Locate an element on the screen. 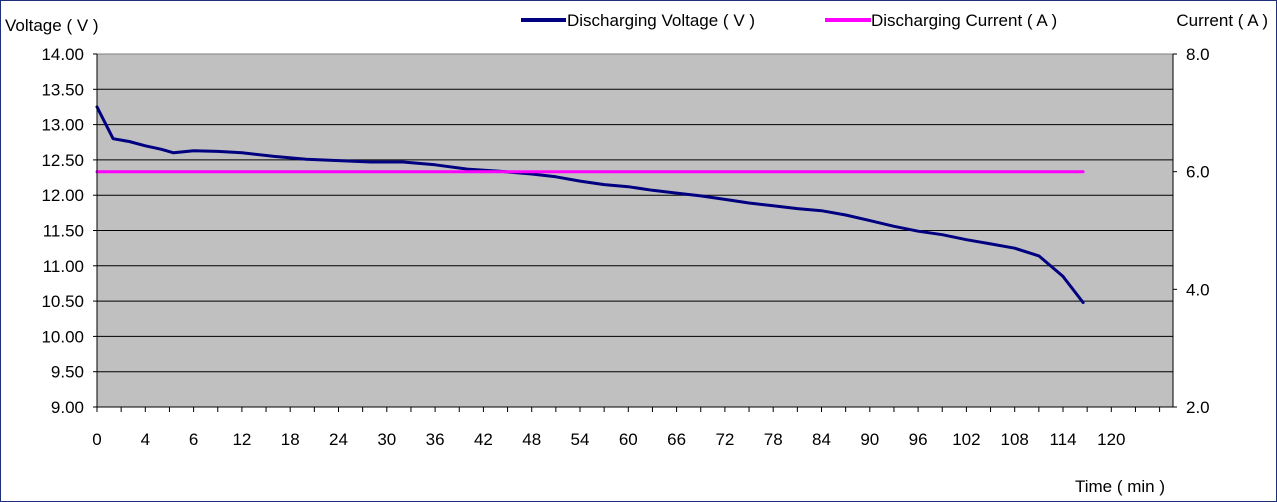  x-tick-label: 84 is located at coordinates (821, 439).